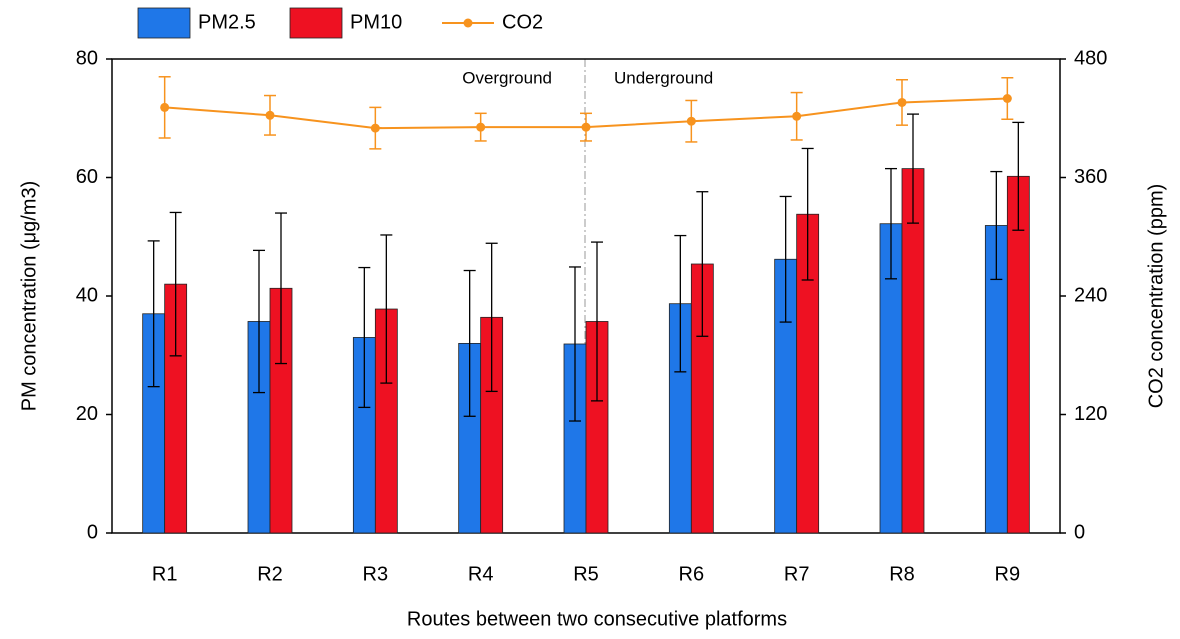  I want to click on legend-label: PM10, so click(376, 22).